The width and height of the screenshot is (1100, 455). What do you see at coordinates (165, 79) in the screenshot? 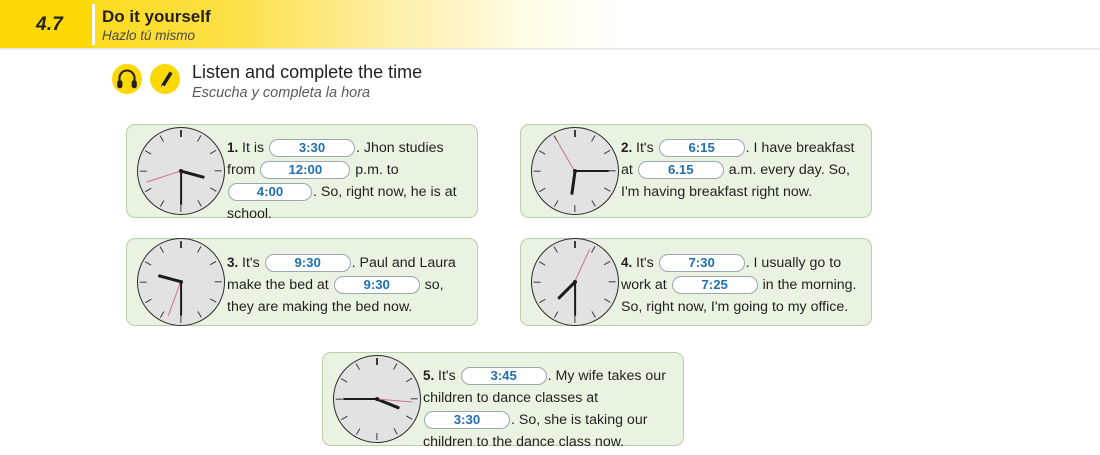
I see `pencil-icon` at bounding box center [165, 79].